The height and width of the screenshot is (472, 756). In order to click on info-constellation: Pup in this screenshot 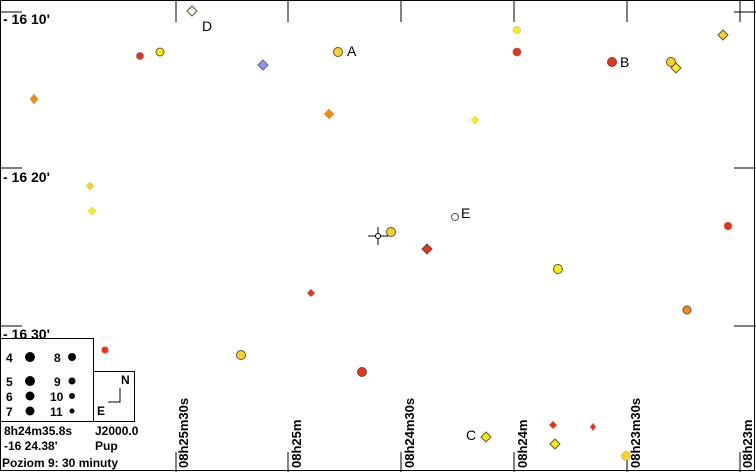, I will do `click(106, 446)`.